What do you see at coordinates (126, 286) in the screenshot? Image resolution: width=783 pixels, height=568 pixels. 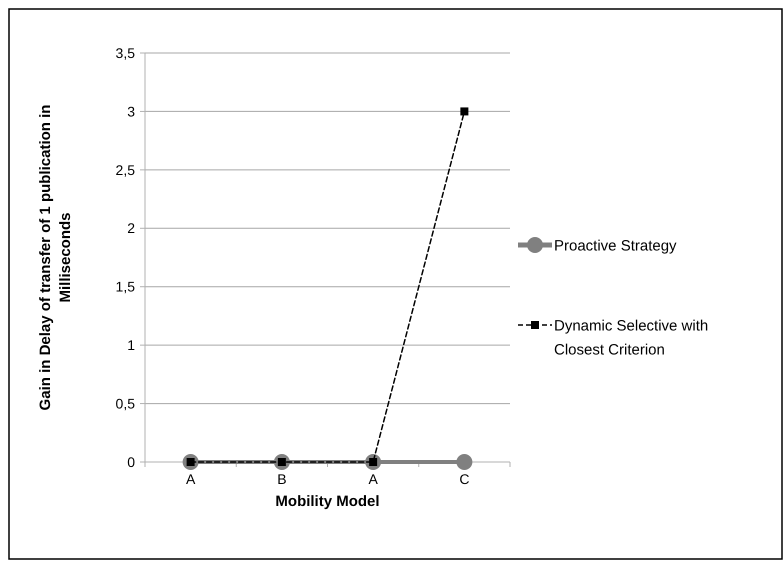 I see `y-tick-label: 1,5` at bounding box center [126, 286].